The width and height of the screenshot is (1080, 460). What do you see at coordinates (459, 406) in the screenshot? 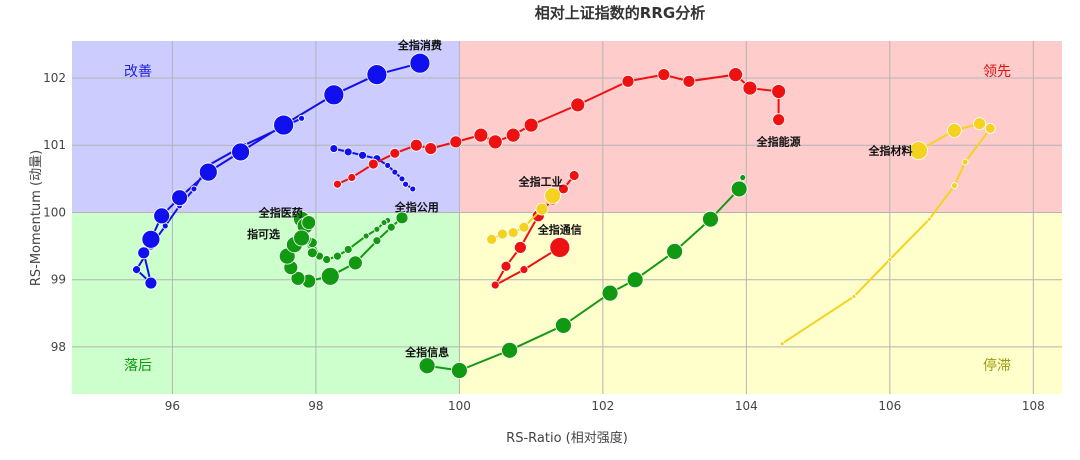
I see `x-tick-label: 100` at bounding box center [459, 406].